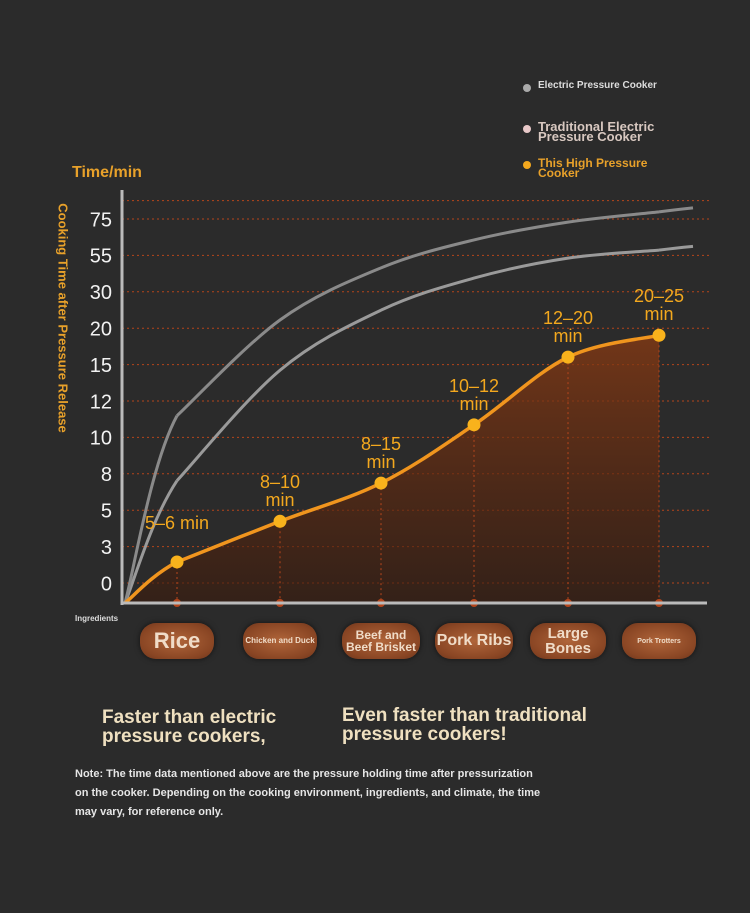 The width and height of the screenshot is (750, 913). What do you see at coordinates (106, 475) in the screenshot?
I see `y-tick-label: 8` at bounding box center [106, 475].